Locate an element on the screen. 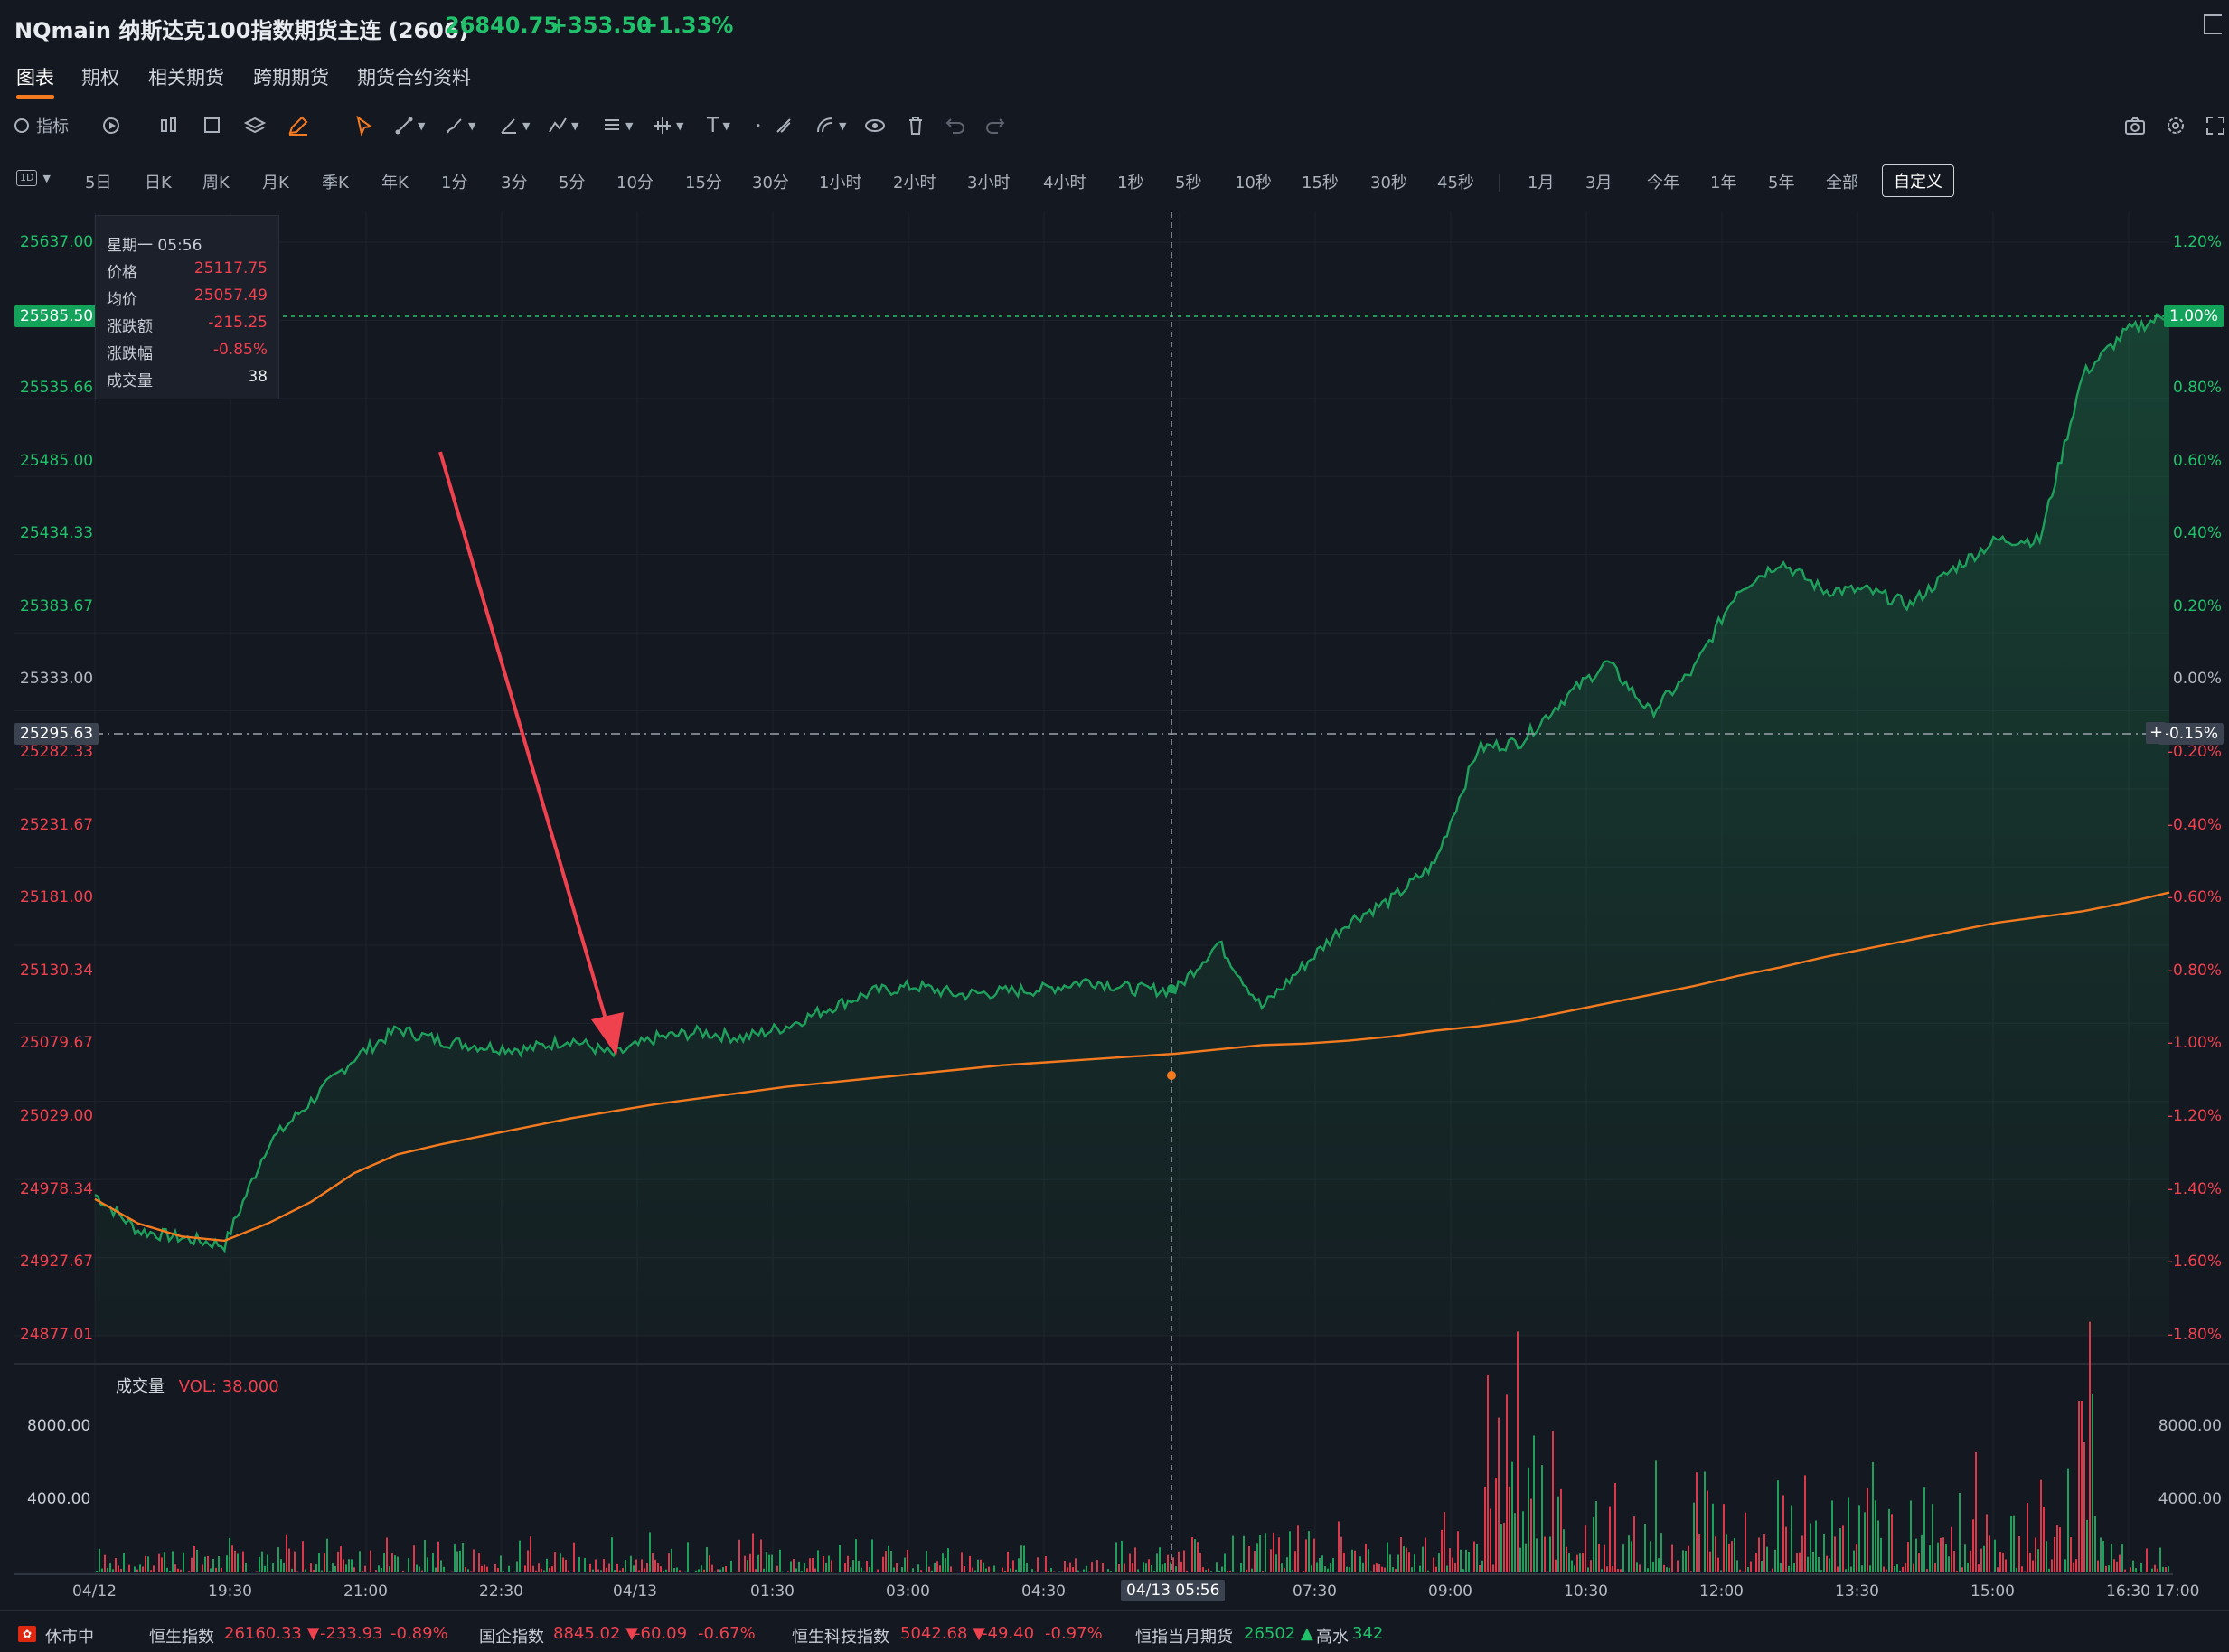 This screenshot has height=1652, width=2229. price-tick: 25535.66 is located at coordinates (56, 388).